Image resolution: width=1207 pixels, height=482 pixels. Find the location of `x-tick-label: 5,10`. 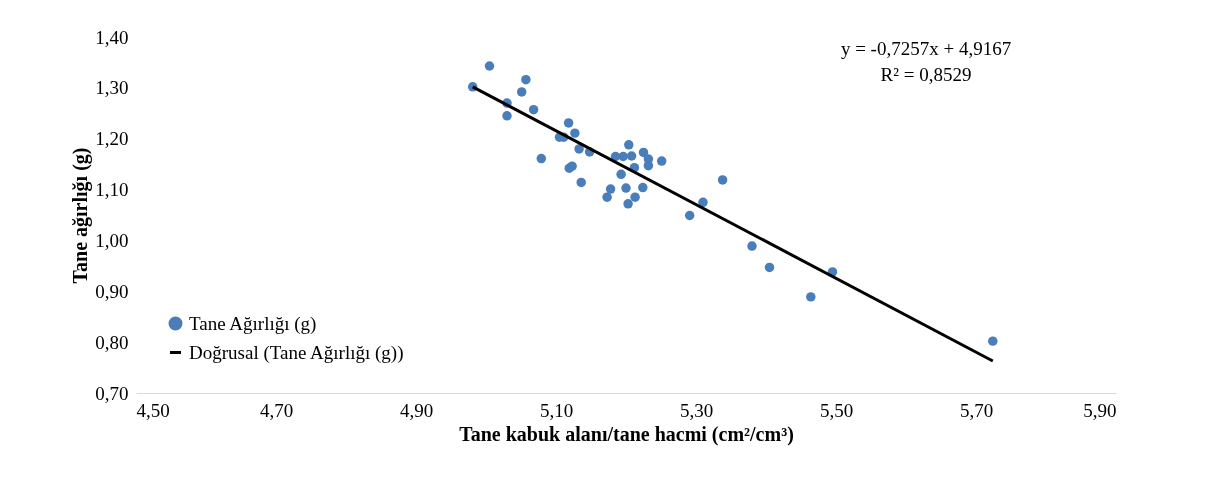

x-tick-label: 5,10 is located at coordinates (556, 410).